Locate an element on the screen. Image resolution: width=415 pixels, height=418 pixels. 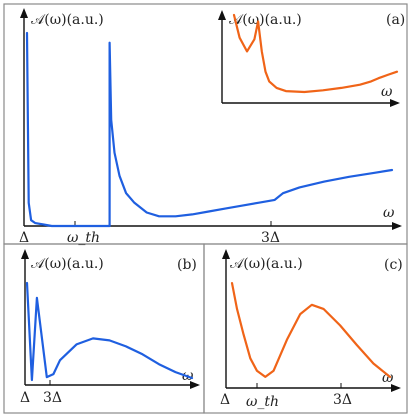
panel-b-ylabel: 𝒜(ω)(a.u.) is located at coordinates (67, 264).